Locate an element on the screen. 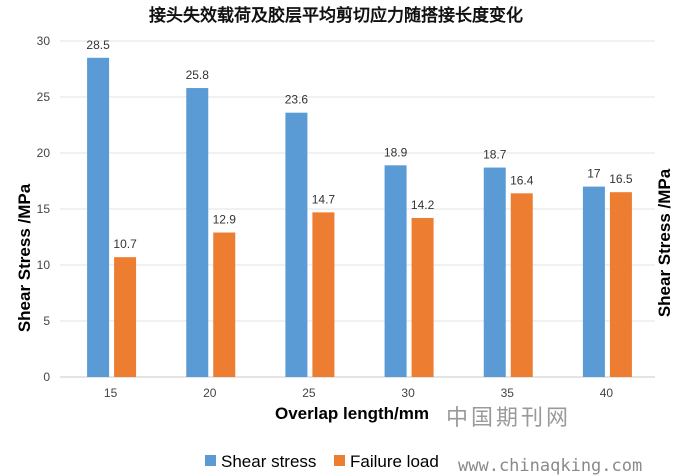  data-label: 18.9 is located at coordinates (396, 152).